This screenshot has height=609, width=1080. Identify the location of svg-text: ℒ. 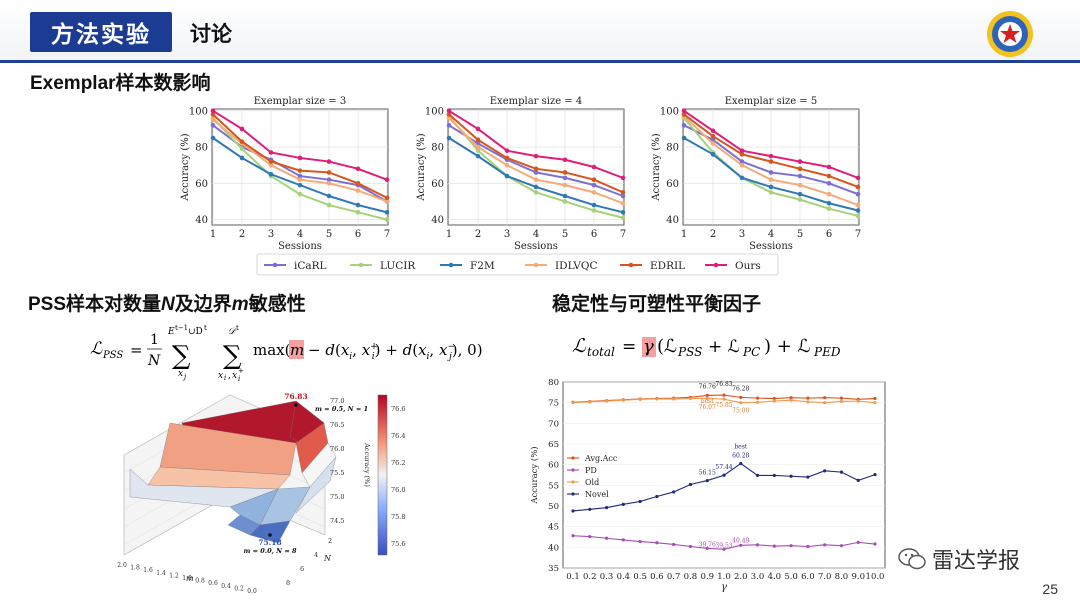
(96, 349).